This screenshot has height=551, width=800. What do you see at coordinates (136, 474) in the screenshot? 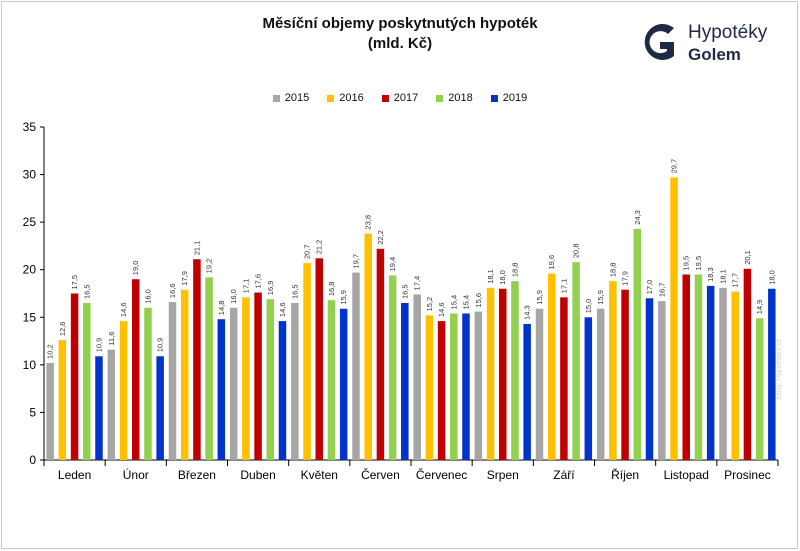
I see `x-tick-label: Únor` at bounding box center [136, 474].